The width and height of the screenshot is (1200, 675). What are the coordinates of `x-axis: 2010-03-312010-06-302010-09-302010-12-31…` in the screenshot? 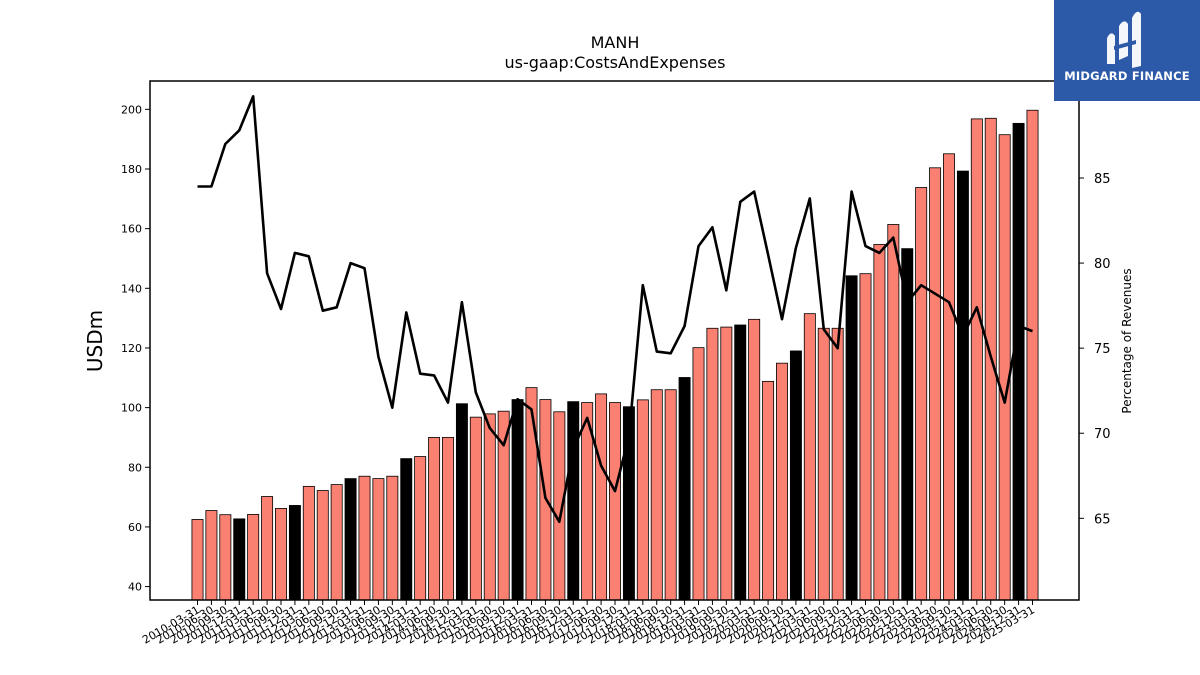 It's located at (588, 623).